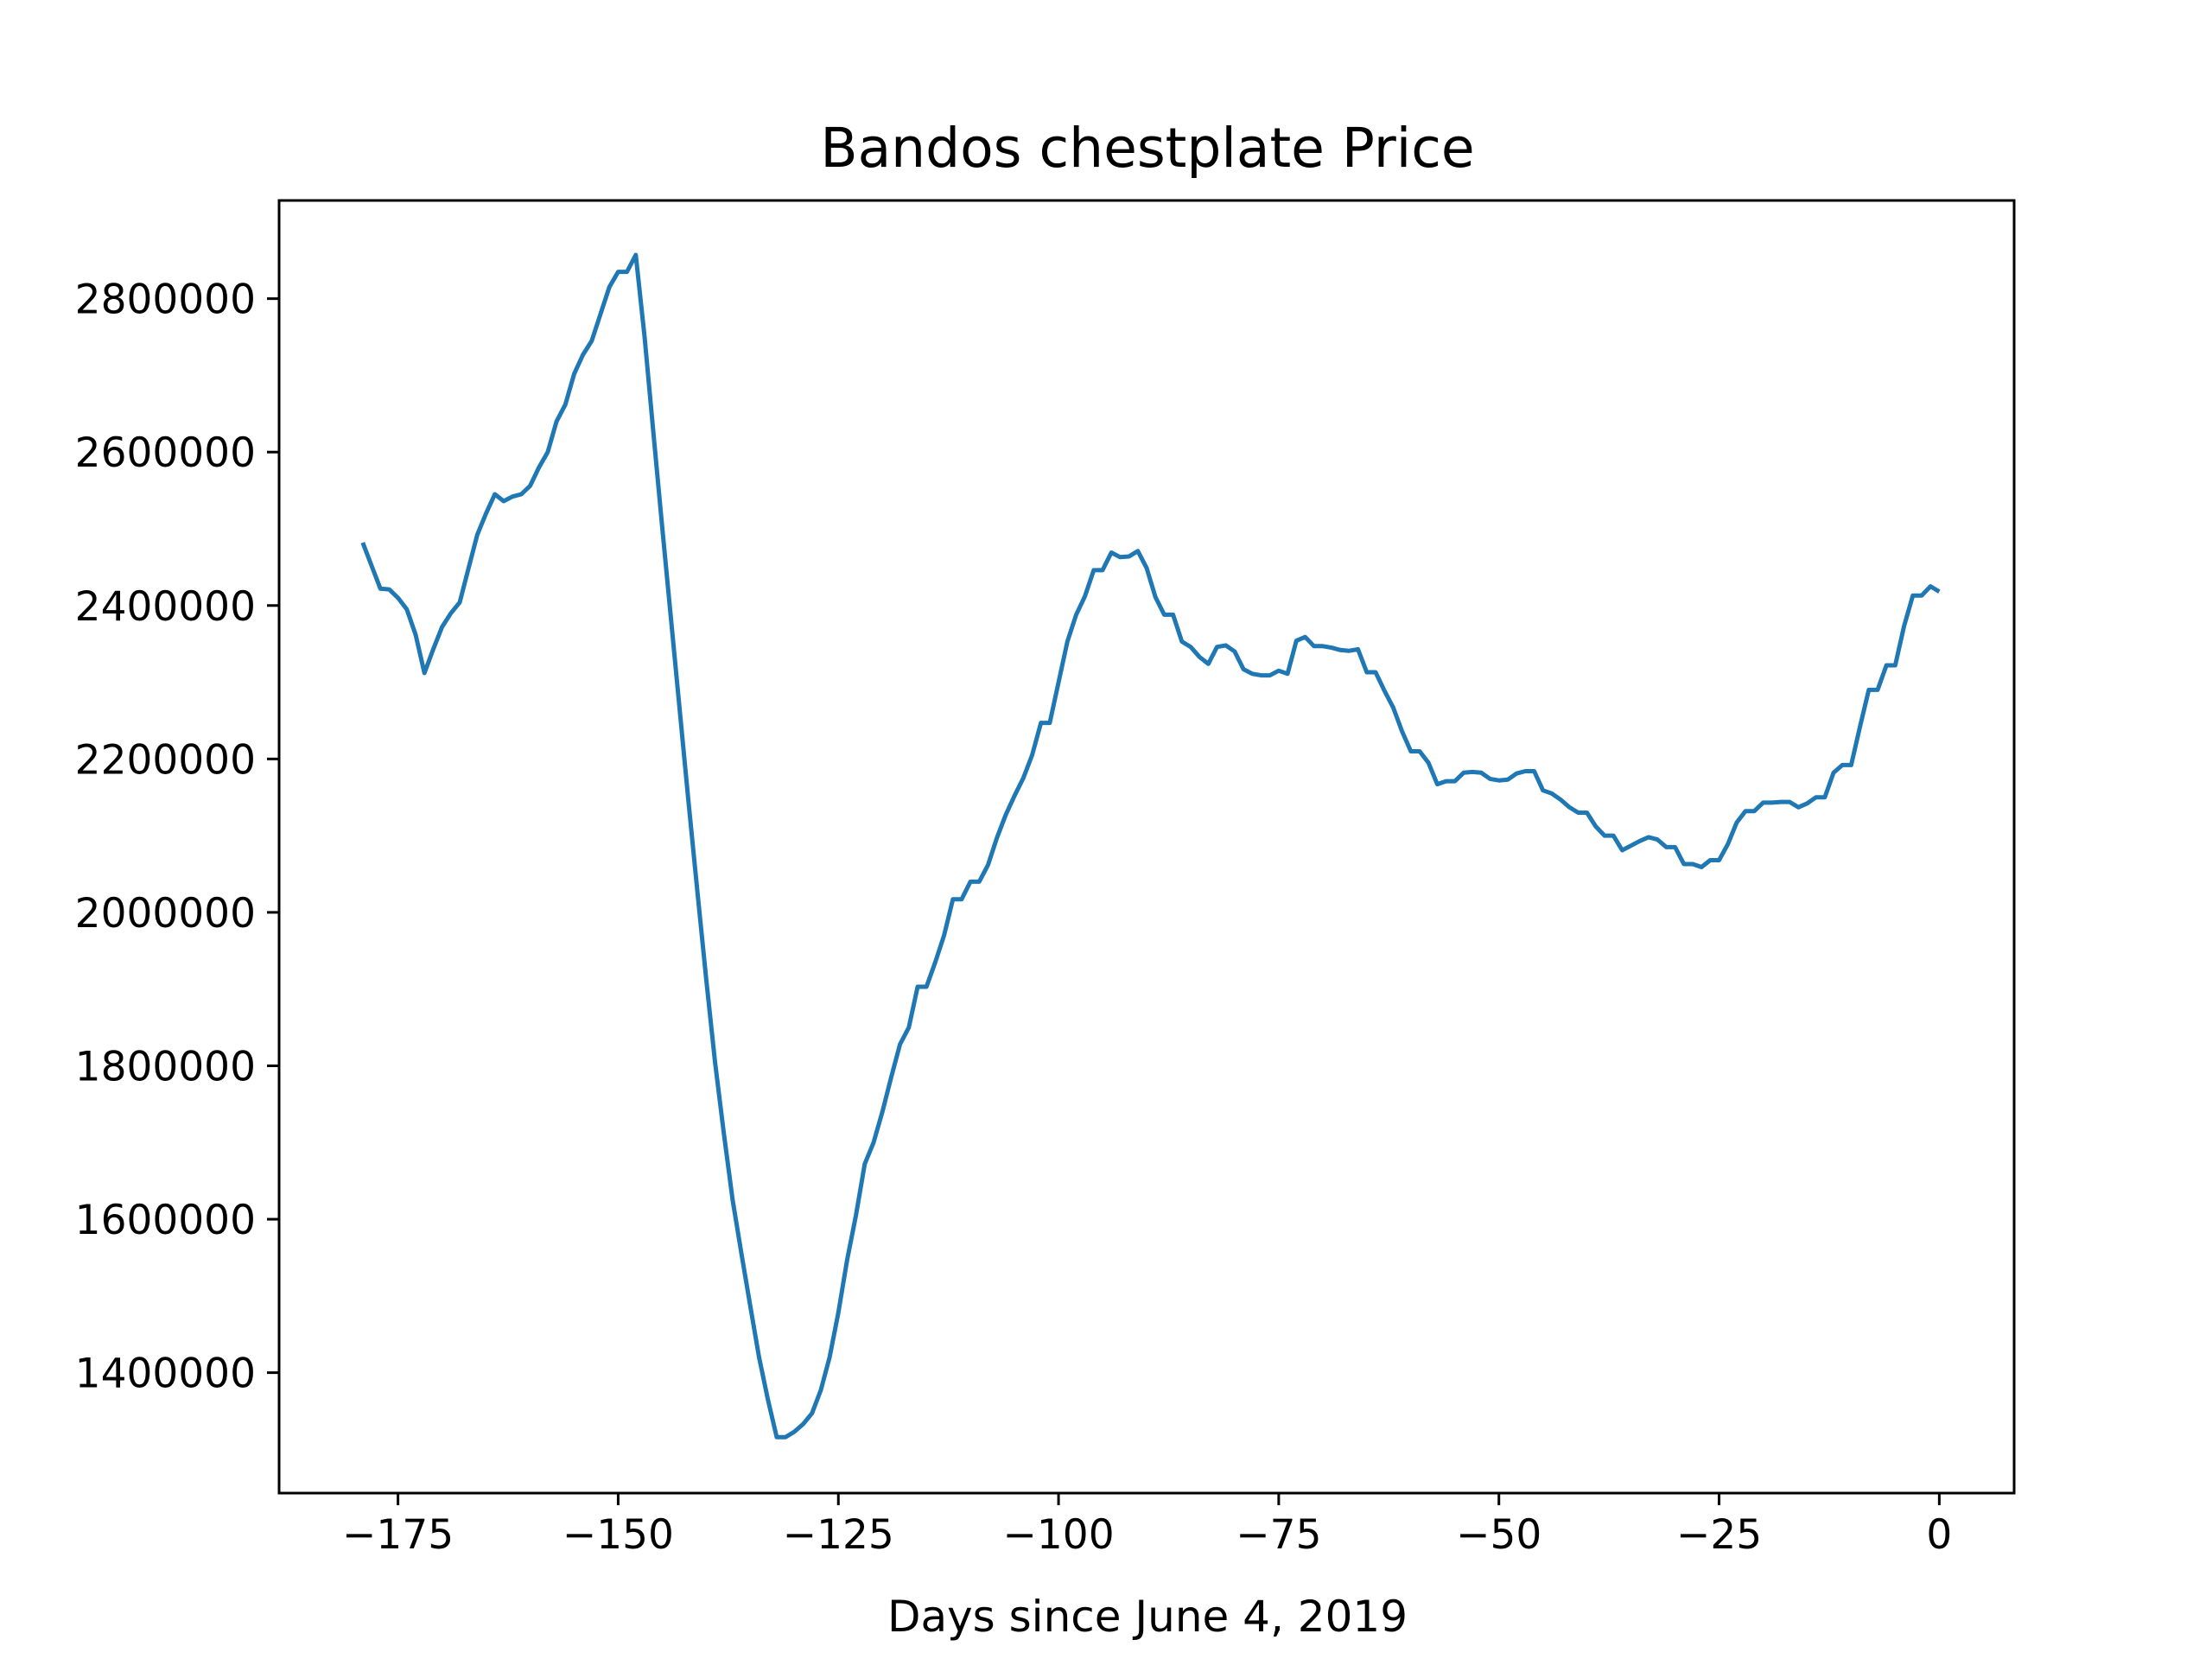  I want to click on y-tick-label: 1600000, so click(165, 1220).